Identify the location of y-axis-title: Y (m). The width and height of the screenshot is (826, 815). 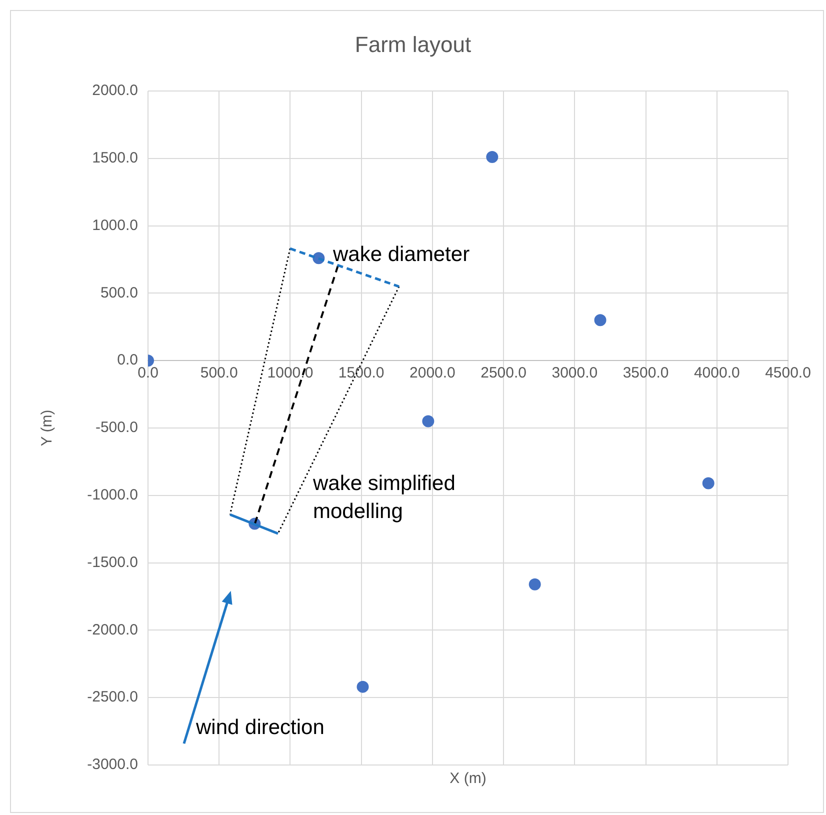
(47, 428).